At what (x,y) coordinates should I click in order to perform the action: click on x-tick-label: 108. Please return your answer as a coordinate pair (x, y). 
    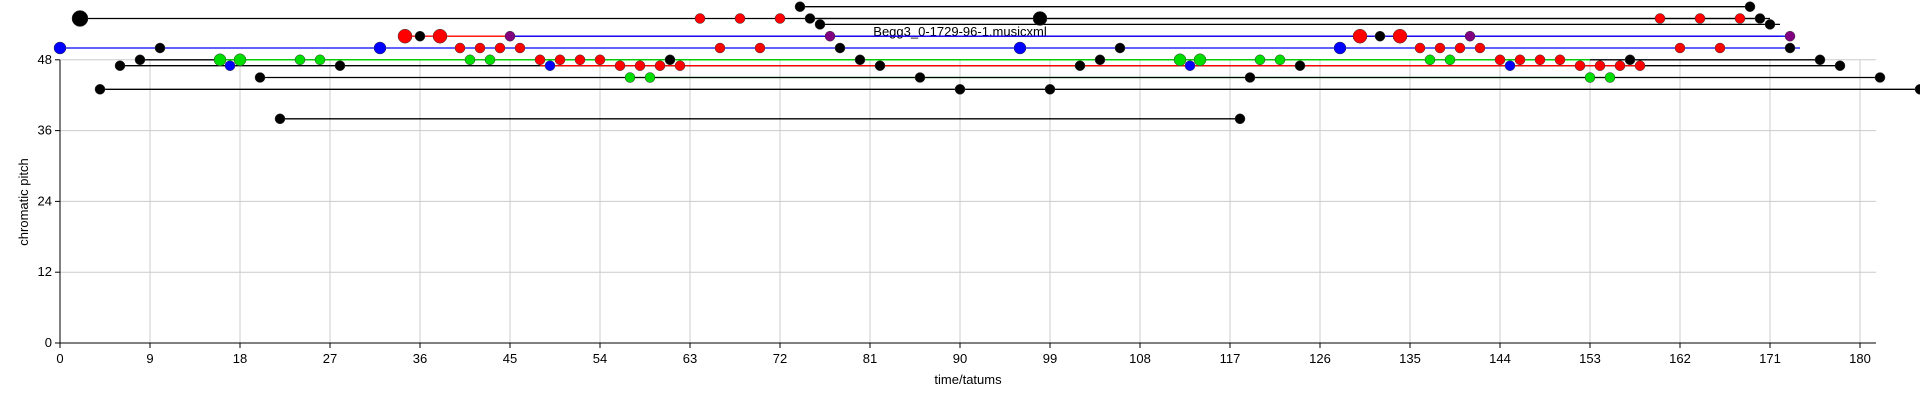
    Looking at the image, I should click on (1140, 358).